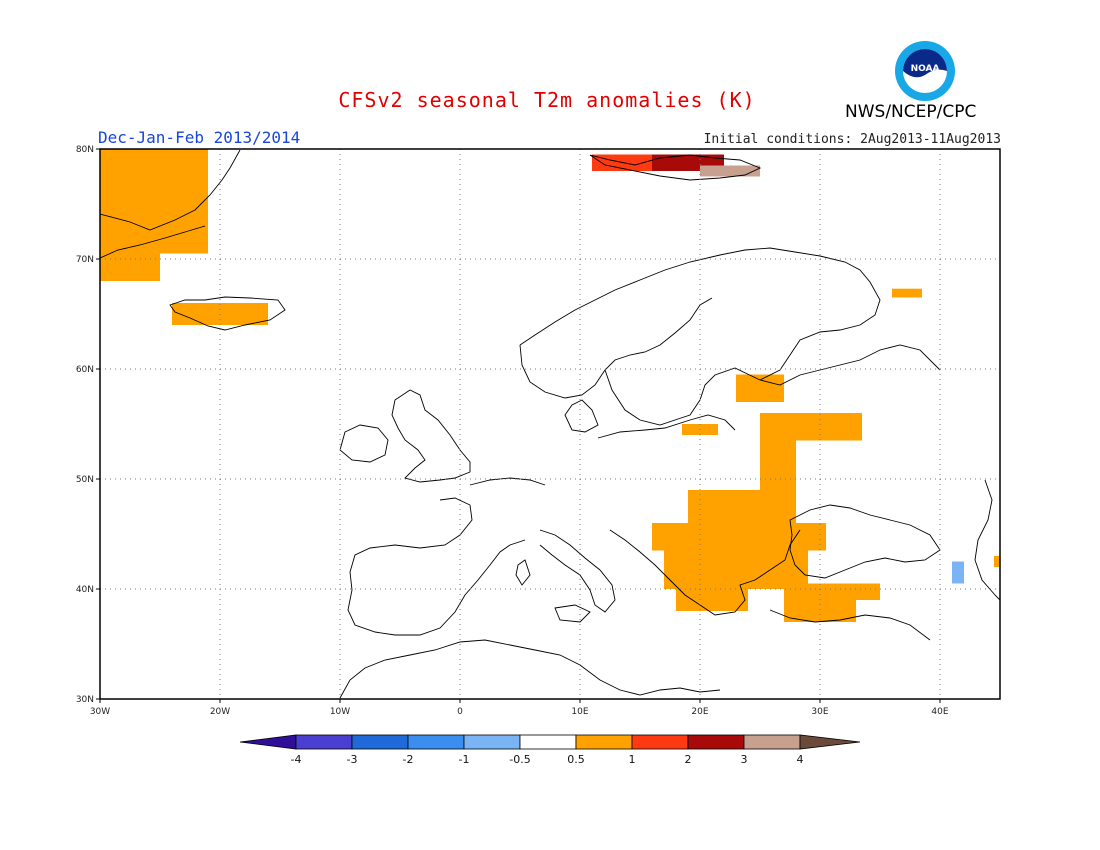  I want to click on colorbar-label: 1, so click(632, 759).